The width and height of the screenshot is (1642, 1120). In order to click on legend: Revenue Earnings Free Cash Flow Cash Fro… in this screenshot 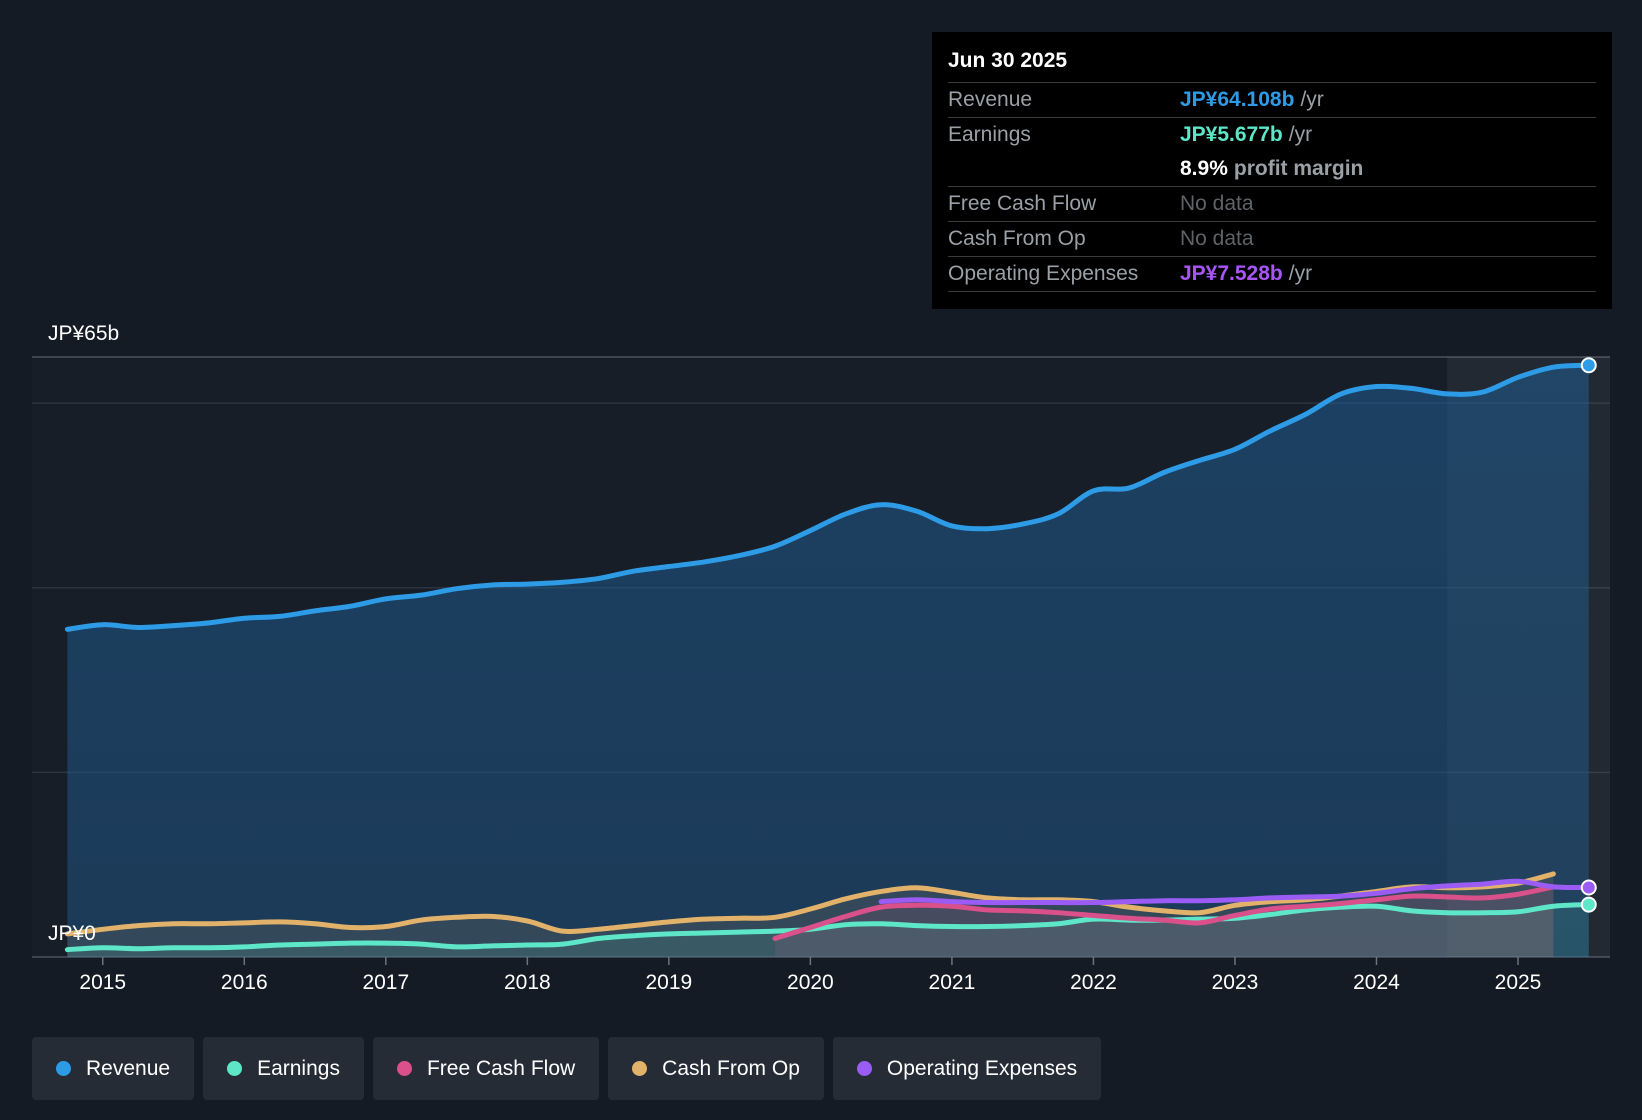, I will do `click(567, 1068)`.